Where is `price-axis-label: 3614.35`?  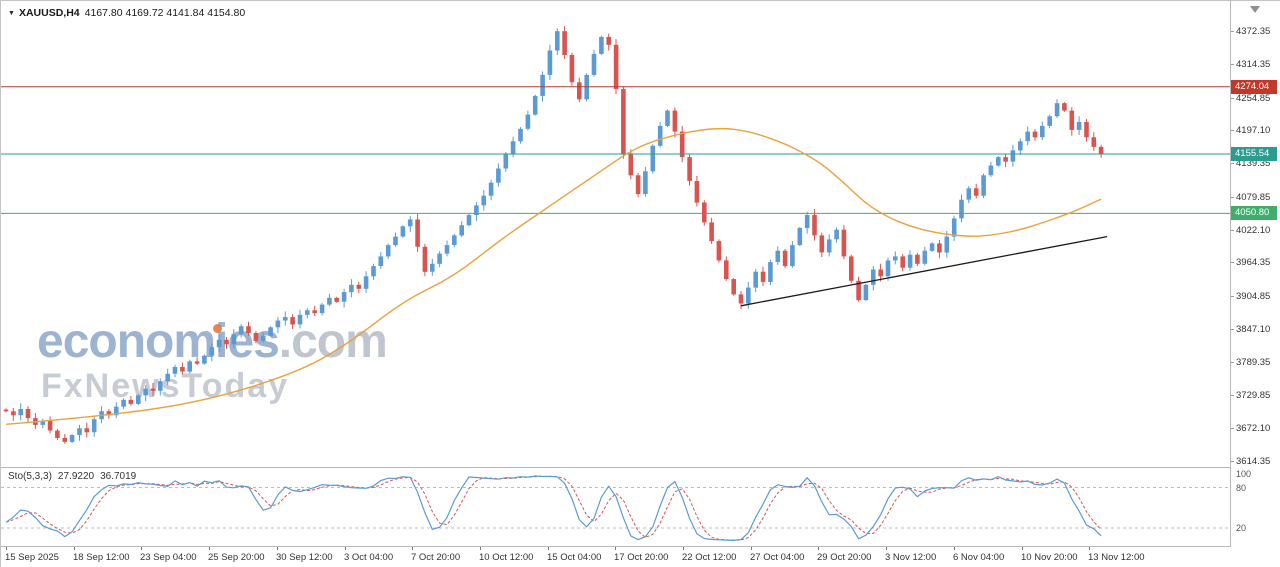 price-axis-label: 3614.35 is located at coordinates (1253, 461).